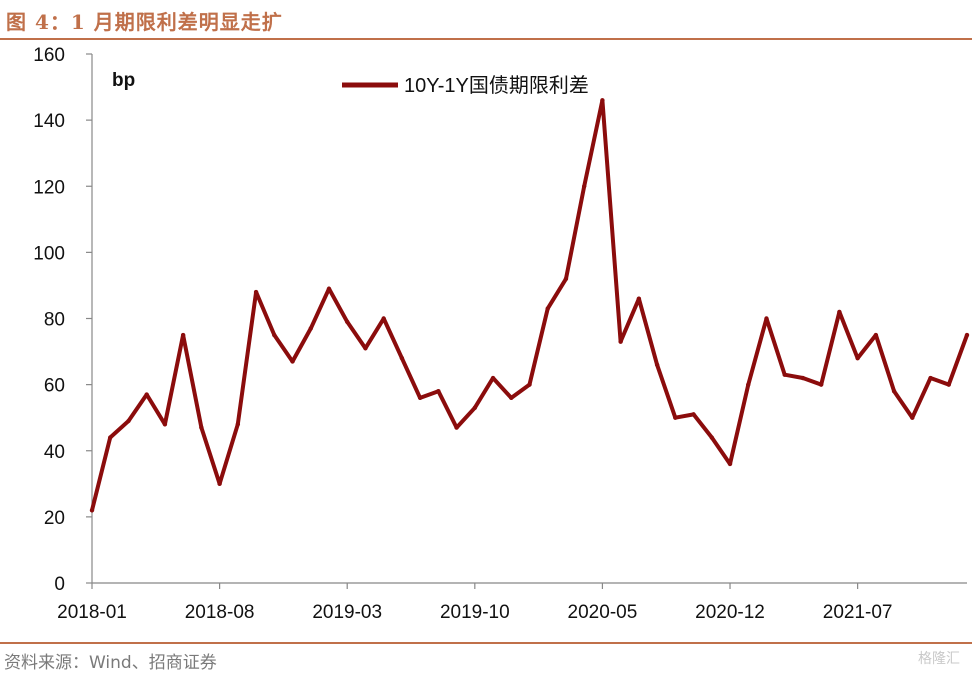  Describe the element at coordinates (123, 80) in the screenshot. I see `y-axis-unit-label: bp` at that location.